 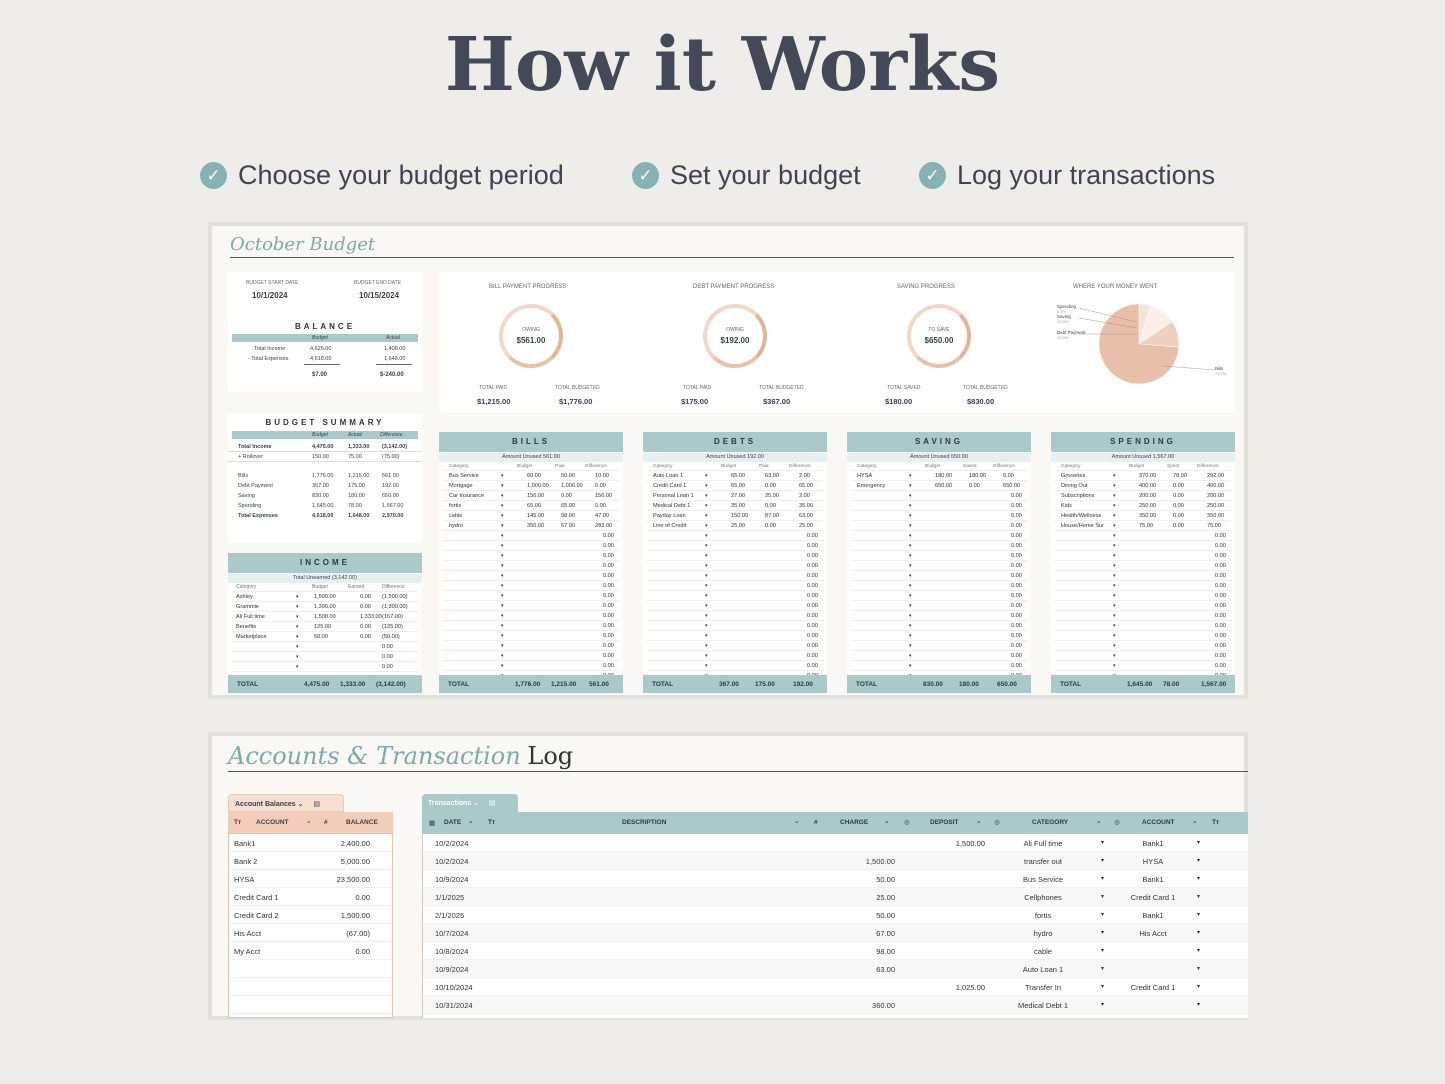 What do you see at coordinates (325, 627) in the screenshot?
I see `income-row: Benefits ▾ 125.00 0.00 (125.00)` at bounding box center [325, 627].